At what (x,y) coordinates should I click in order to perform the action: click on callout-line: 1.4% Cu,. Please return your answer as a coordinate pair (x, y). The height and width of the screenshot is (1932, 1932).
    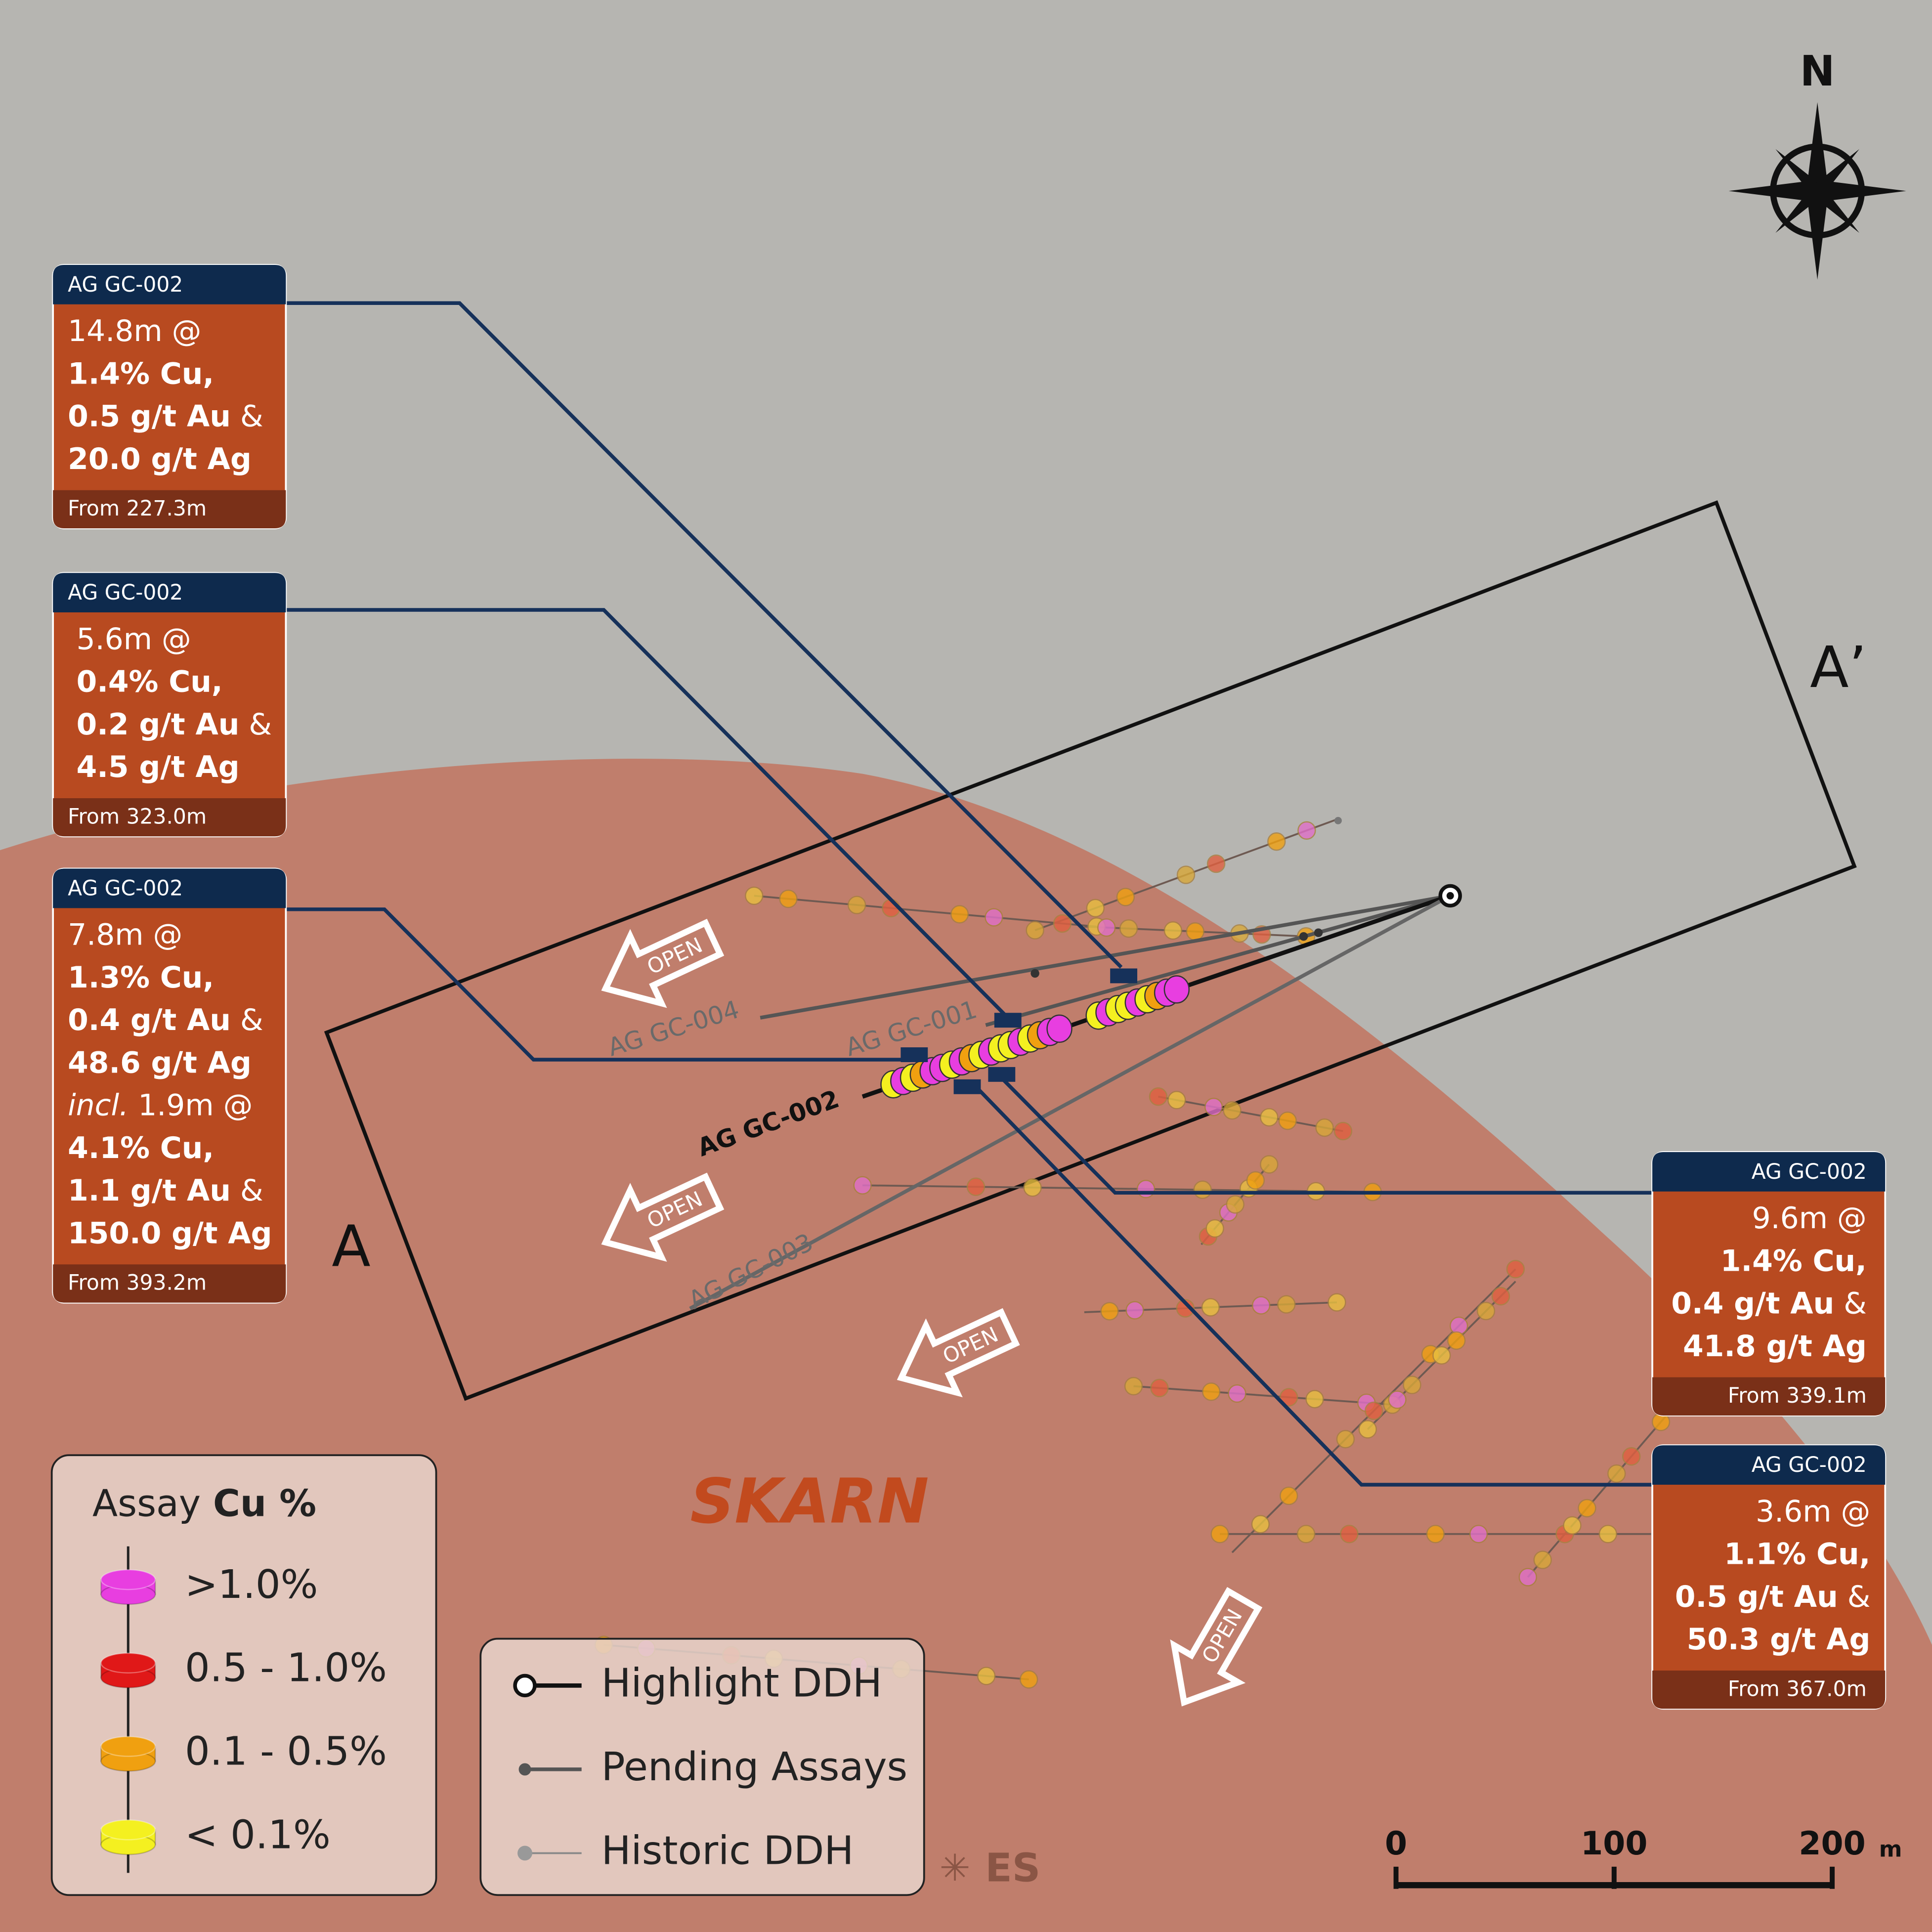
    Looking at the image, I should click on (141, 373).